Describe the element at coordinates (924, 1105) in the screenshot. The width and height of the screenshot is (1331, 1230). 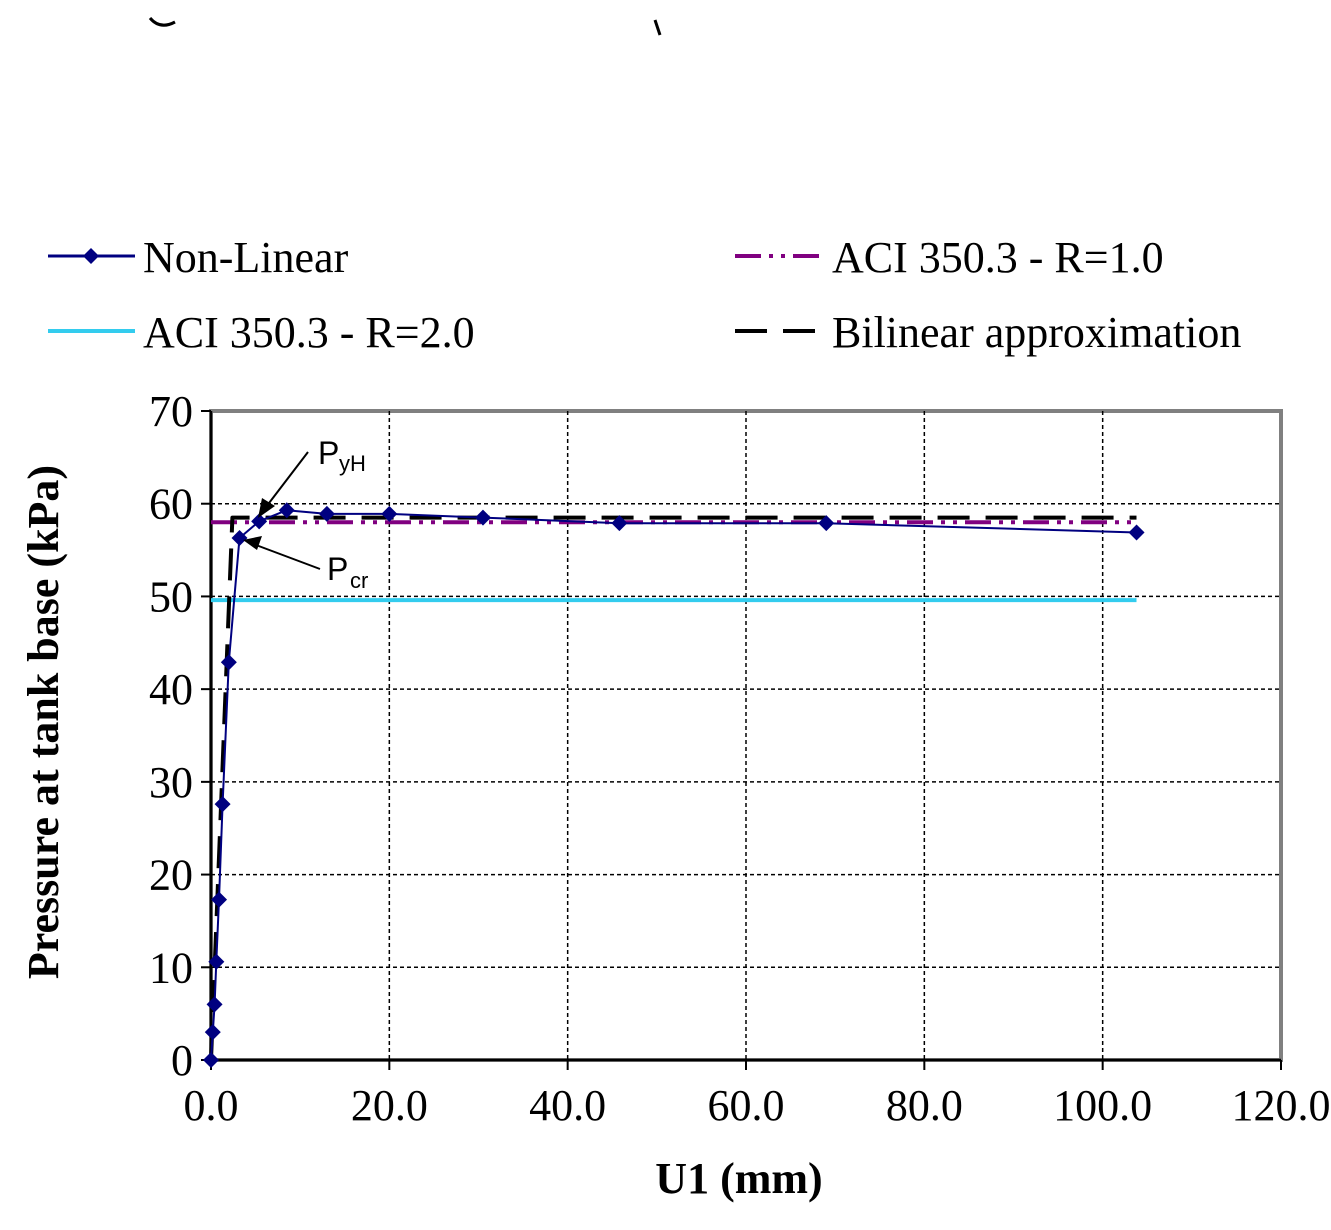
I see `x-tick-label: 80.0` at that location.